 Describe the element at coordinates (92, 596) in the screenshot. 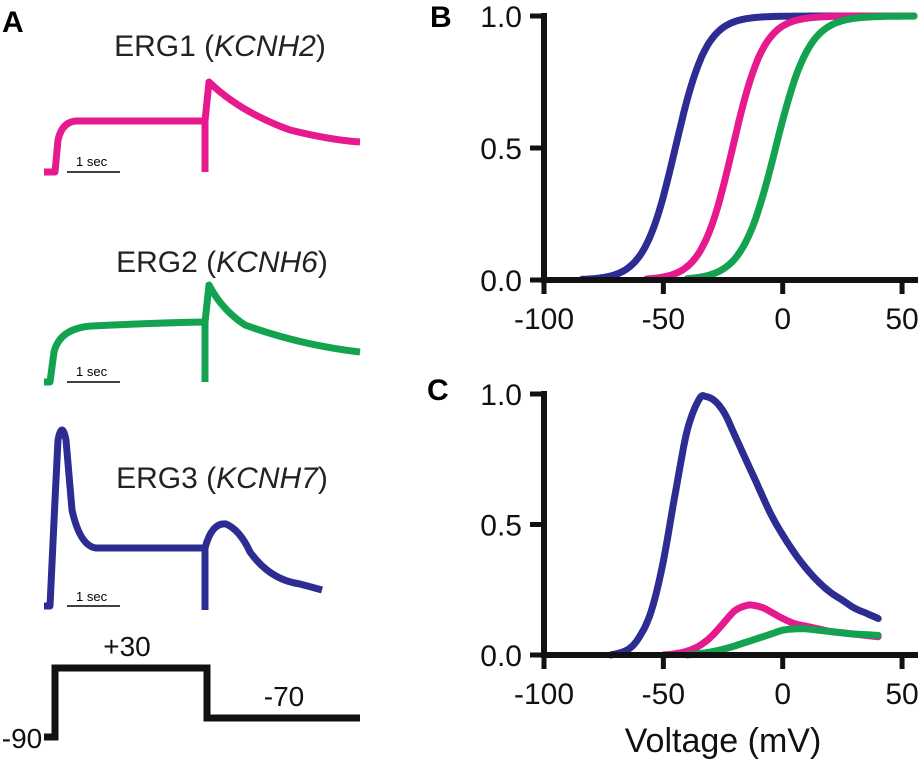

I see `erg3-scale-label: 1 sec` at that location.